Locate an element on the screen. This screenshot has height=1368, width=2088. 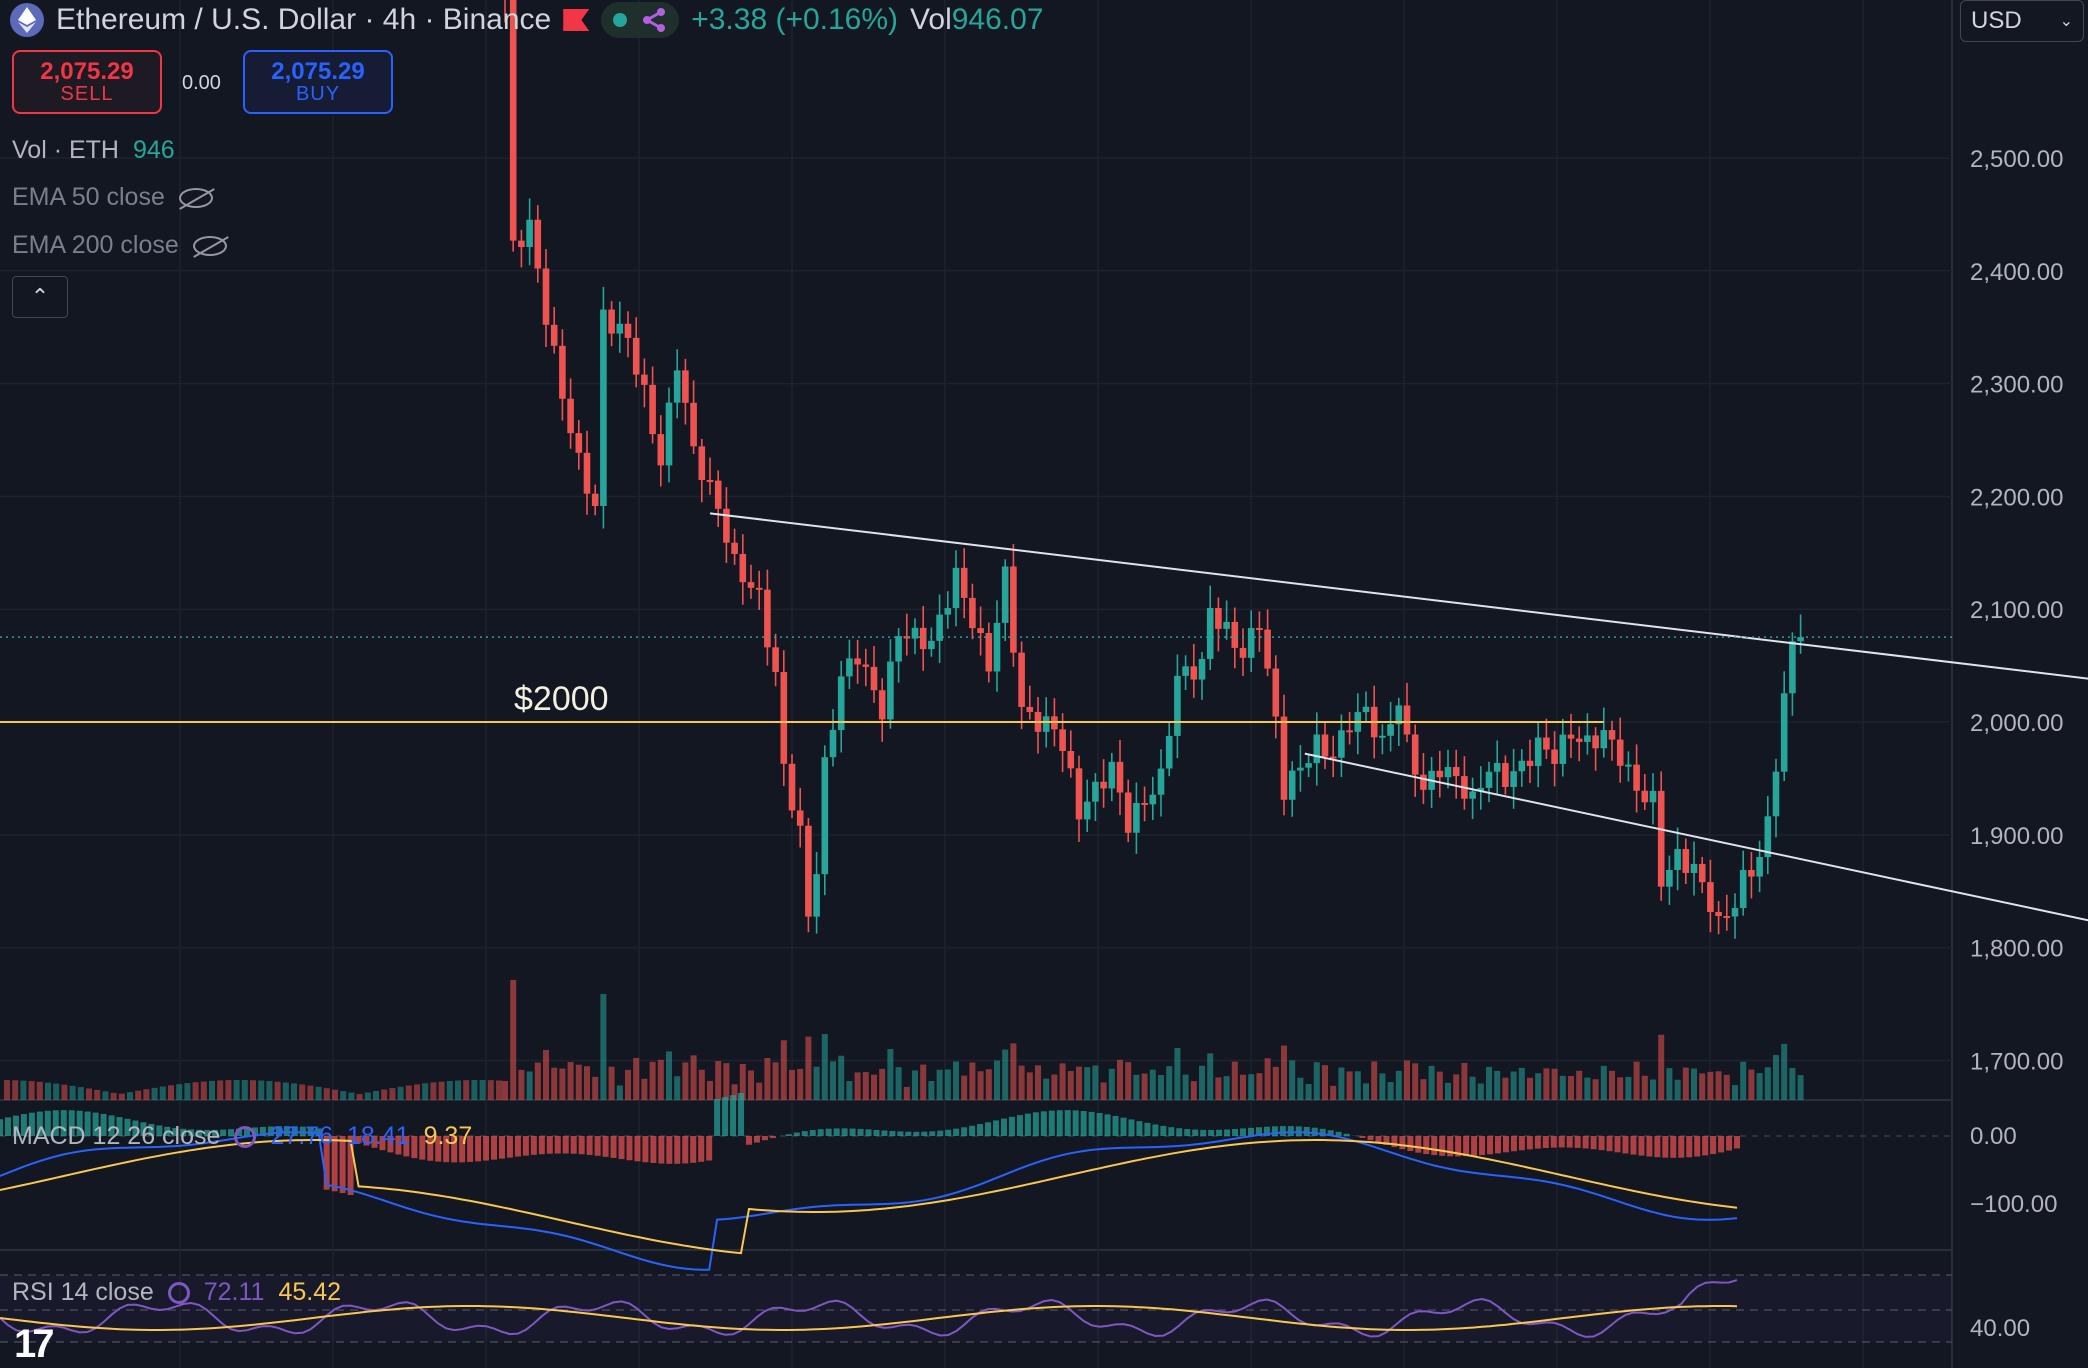
rsi-legend: RSI 14 close 72.11 45.42 is located at coordinates (176, 1292).